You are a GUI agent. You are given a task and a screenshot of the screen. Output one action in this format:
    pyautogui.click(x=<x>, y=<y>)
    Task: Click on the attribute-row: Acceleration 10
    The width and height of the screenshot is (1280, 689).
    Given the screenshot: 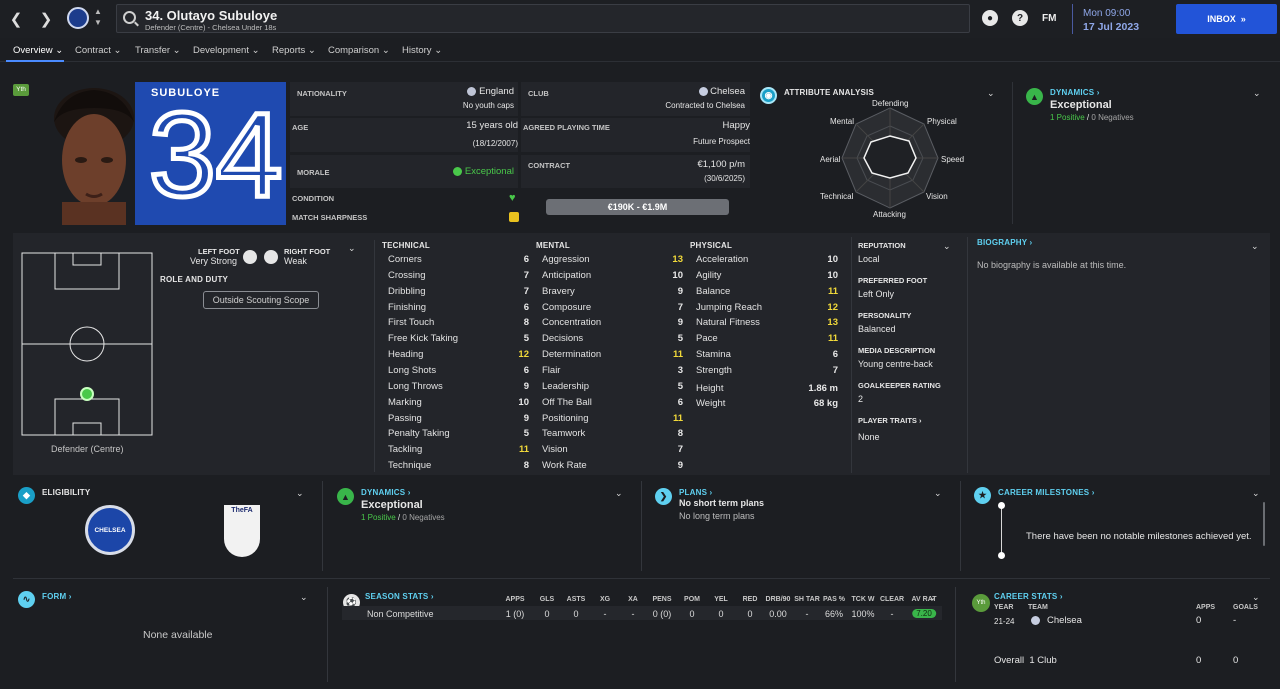 What is the action you would take?
    pyautogui.click(x=767, y=261)
    